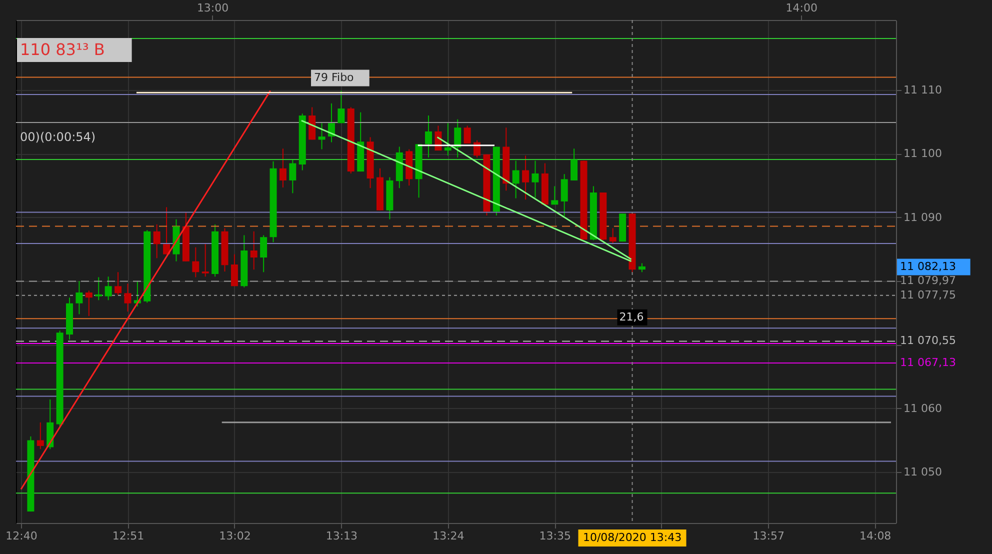  Describe the element at coordinates (555, 536) in the screenshot. I see `x-tick-label: 13:35` at that location.